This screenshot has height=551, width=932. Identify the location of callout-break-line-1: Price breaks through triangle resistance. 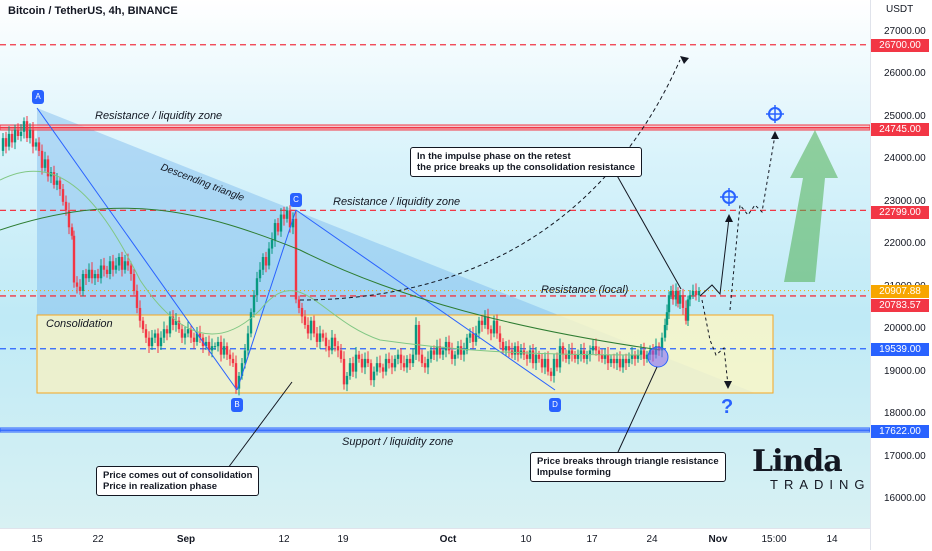
(628, 461).